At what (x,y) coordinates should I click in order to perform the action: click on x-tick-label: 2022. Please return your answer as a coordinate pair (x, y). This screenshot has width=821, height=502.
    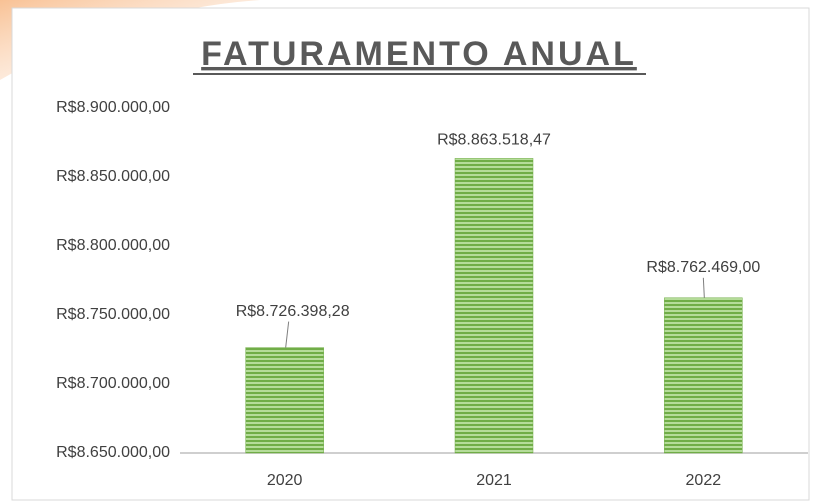
    Looking at the image, I should click on (704, 480).